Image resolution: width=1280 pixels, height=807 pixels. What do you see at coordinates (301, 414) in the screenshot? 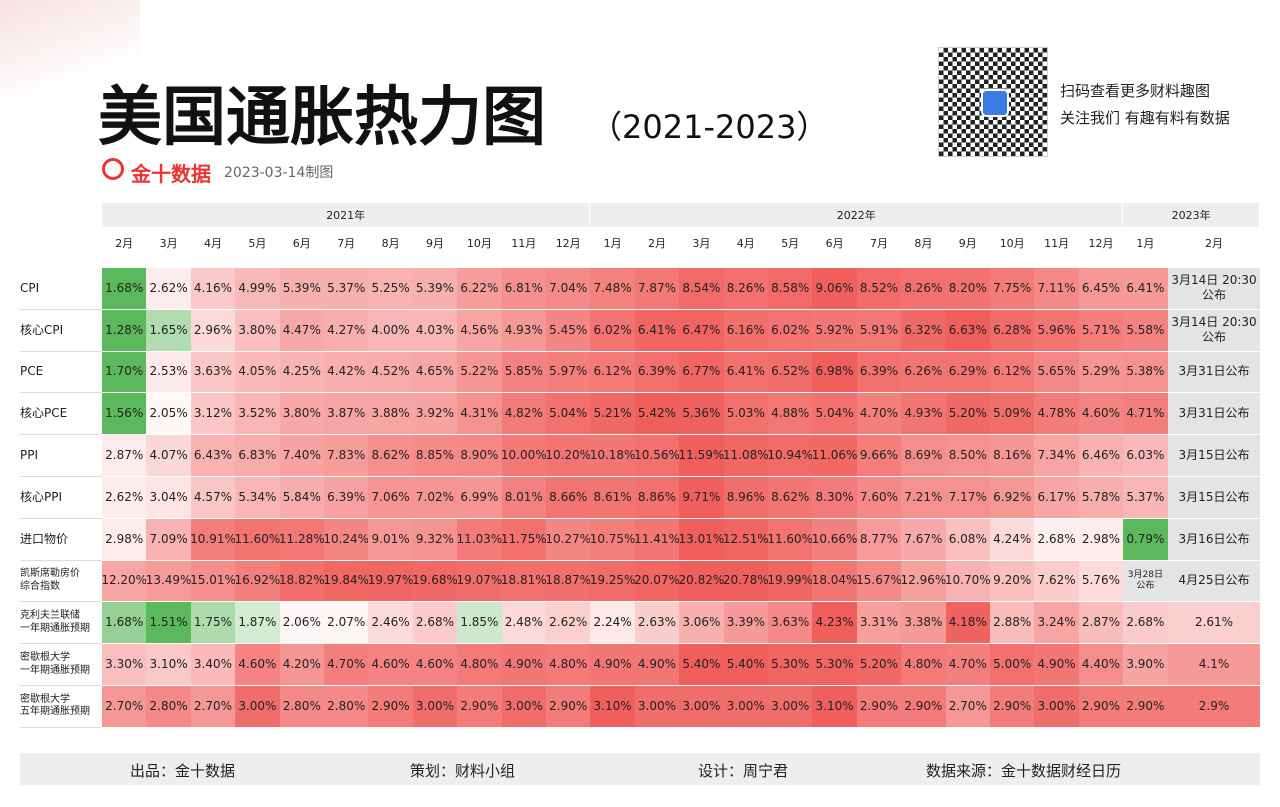
I see `heat-cell: 3.80%` at bounding box center [301, 414].